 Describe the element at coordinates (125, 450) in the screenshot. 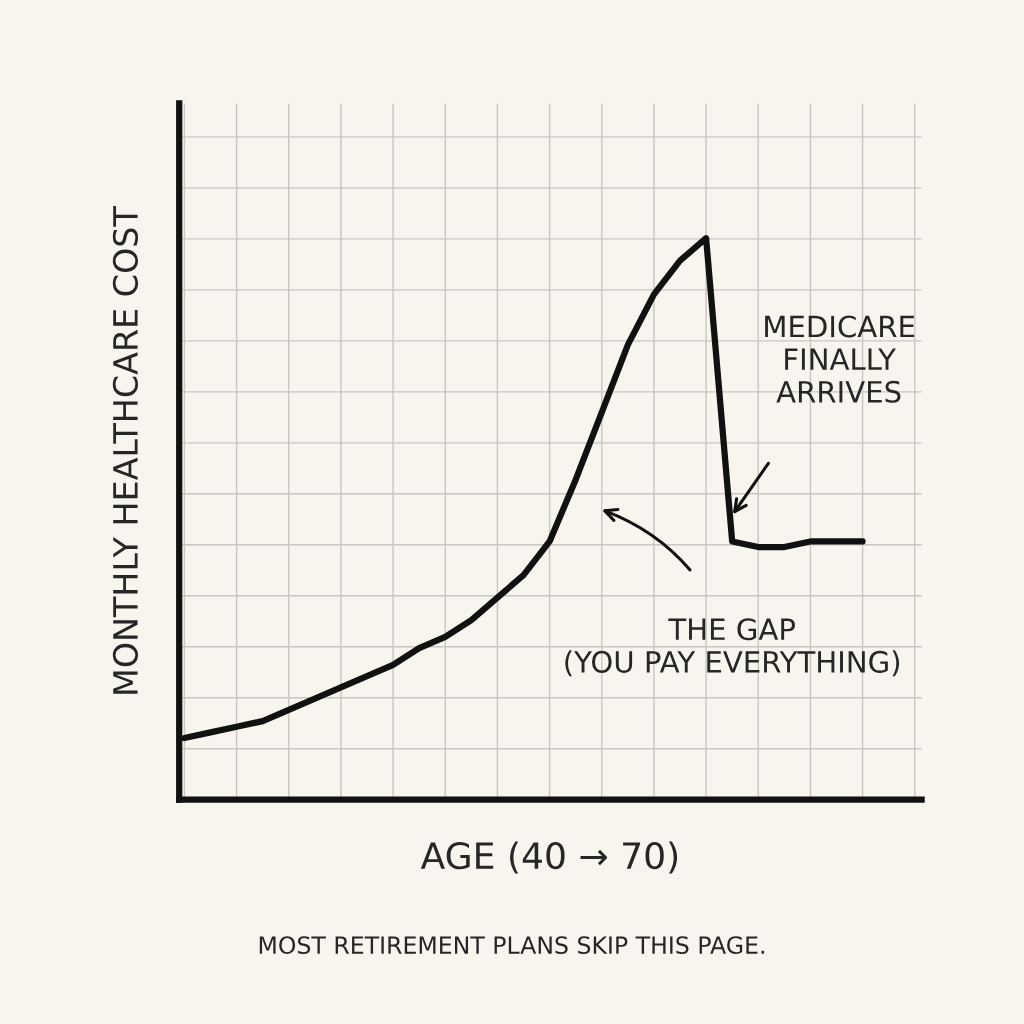

I see `y-axis-title: MONTHLY HEALTHCARE COST` at that location.